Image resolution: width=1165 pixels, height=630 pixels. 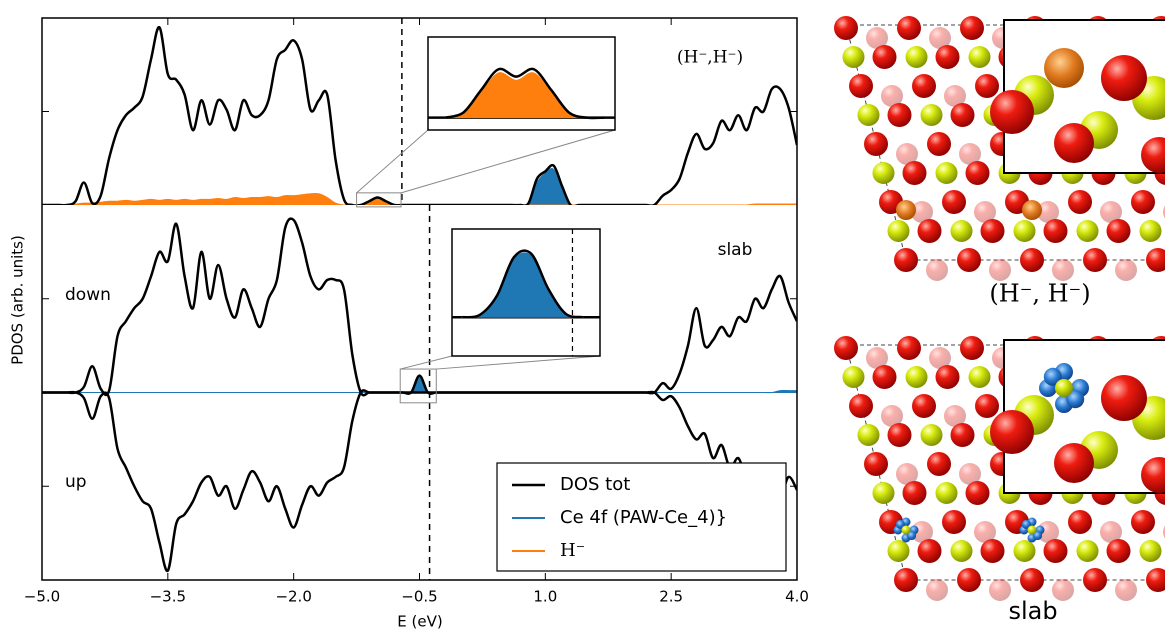 I want to click on legend-label: H⁻, so click(x=572, y=550).